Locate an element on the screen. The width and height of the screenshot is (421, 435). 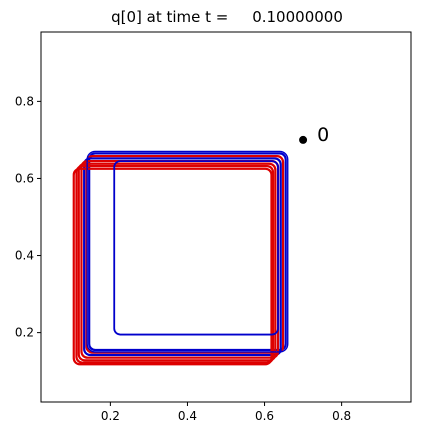
x-tick-label: 0.8 is located at coordinates (341, 416).